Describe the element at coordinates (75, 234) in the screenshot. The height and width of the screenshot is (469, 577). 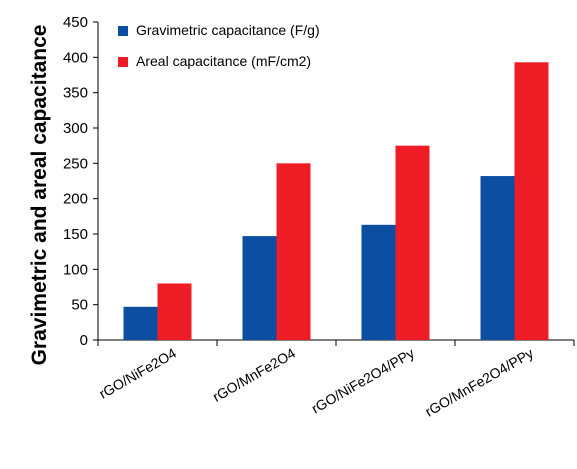
I see `y-tick-label: 150` at that location.